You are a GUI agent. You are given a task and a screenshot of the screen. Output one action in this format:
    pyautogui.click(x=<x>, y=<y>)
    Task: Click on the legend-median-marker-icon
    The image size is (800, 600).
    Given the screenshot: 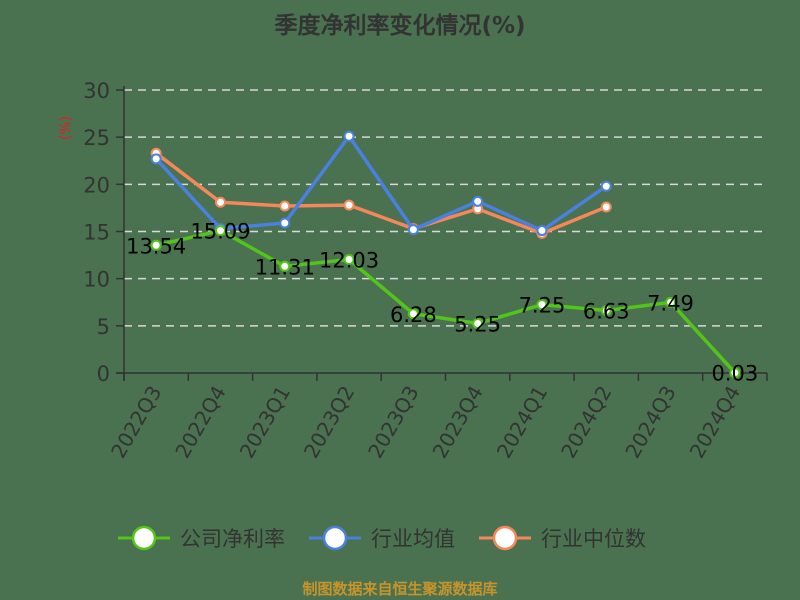 What is the action you would take?
    pyautogui.click(x=505, y=538)
    